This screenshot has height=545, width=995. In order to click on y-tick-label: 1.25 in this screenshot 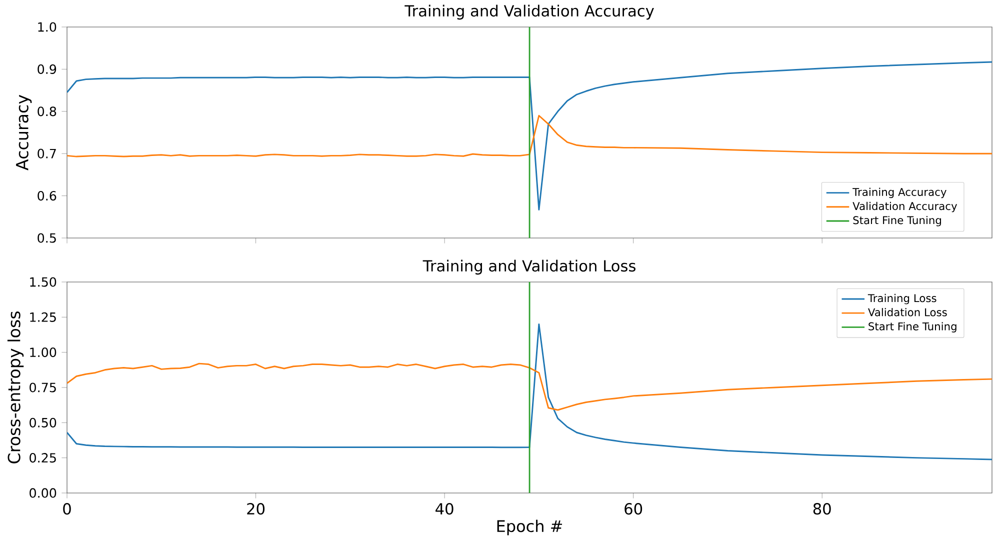, I will do `click(43, 317)`.